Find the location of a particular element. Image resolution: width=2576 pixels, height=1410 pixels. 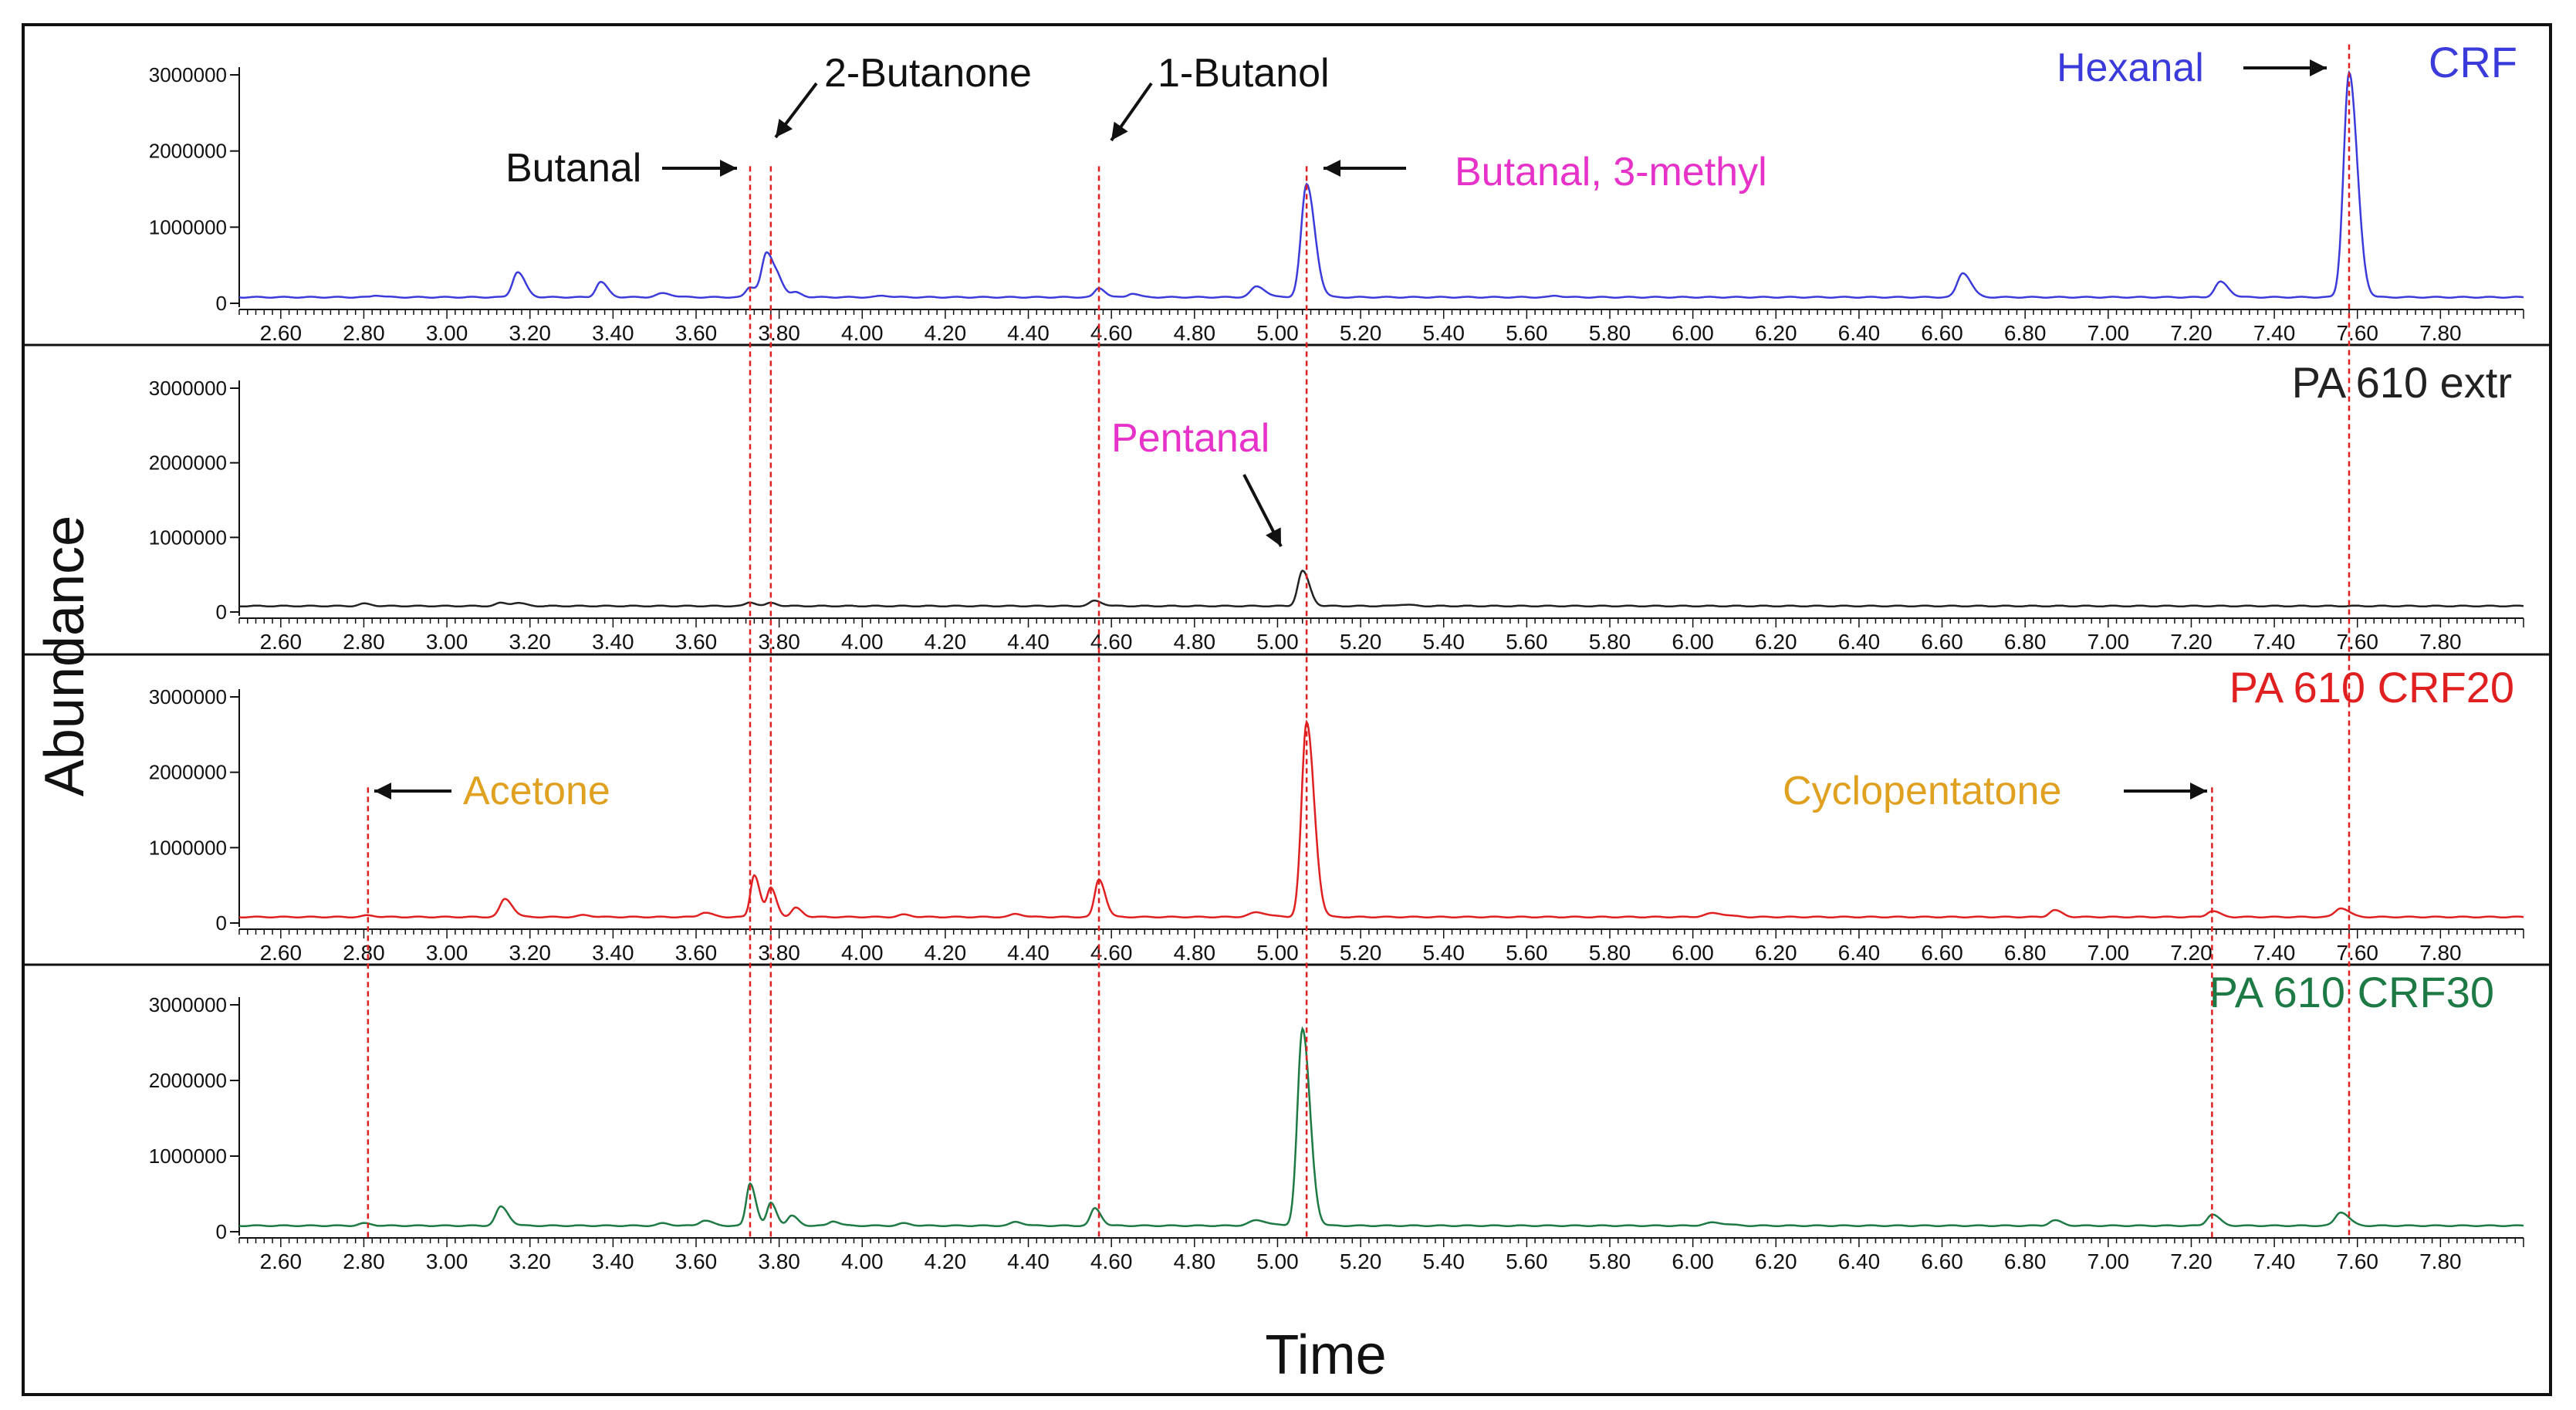

annotation-label: Acetone is located at coordinates (536, 791).